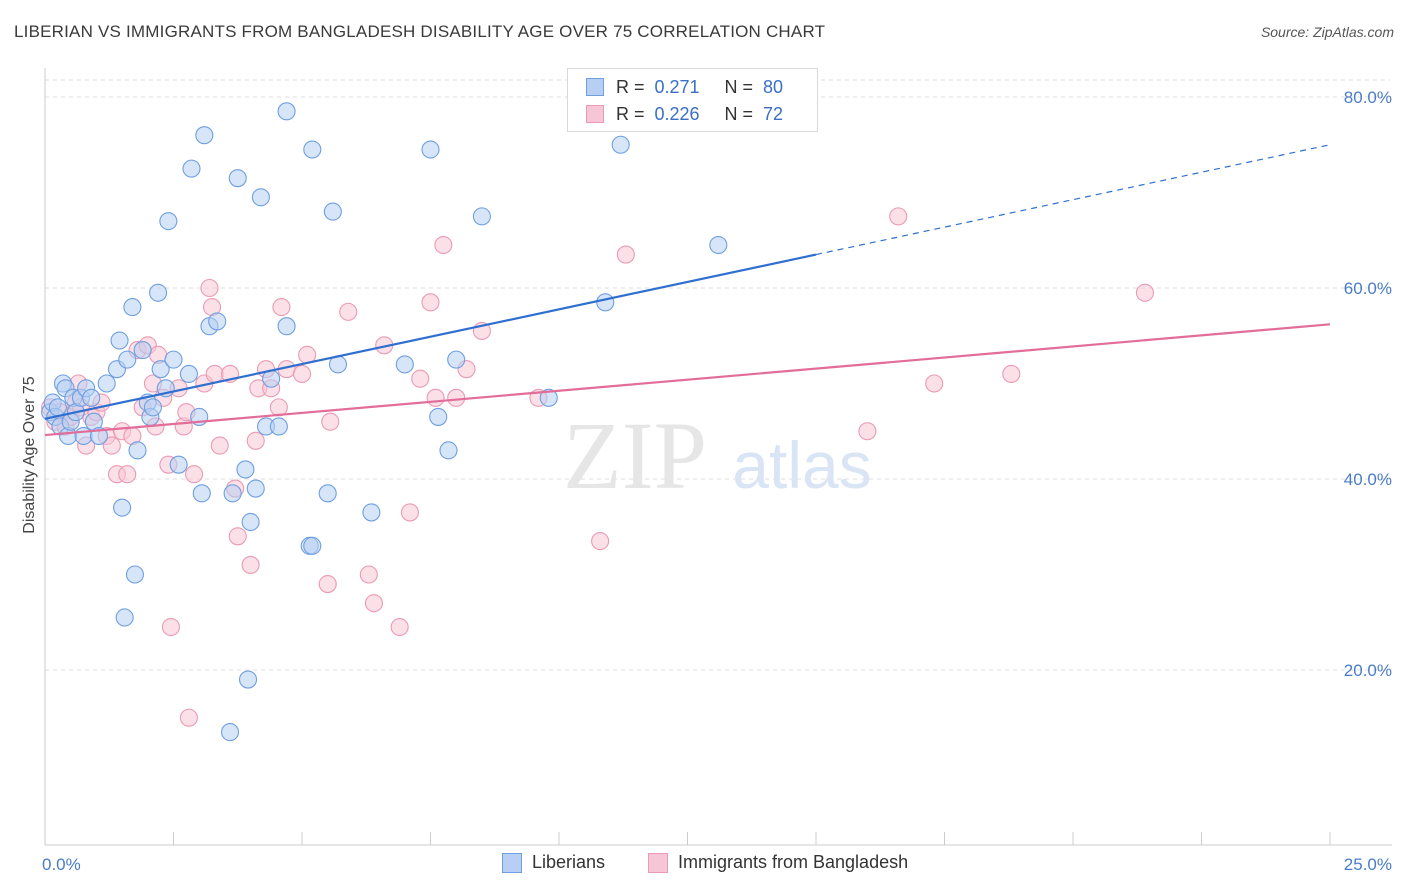  What do you see at coordinates (1368, 864) in the screenshot?
I see `x-tick-label: 25.0%` at bounding box center [1368, 864].